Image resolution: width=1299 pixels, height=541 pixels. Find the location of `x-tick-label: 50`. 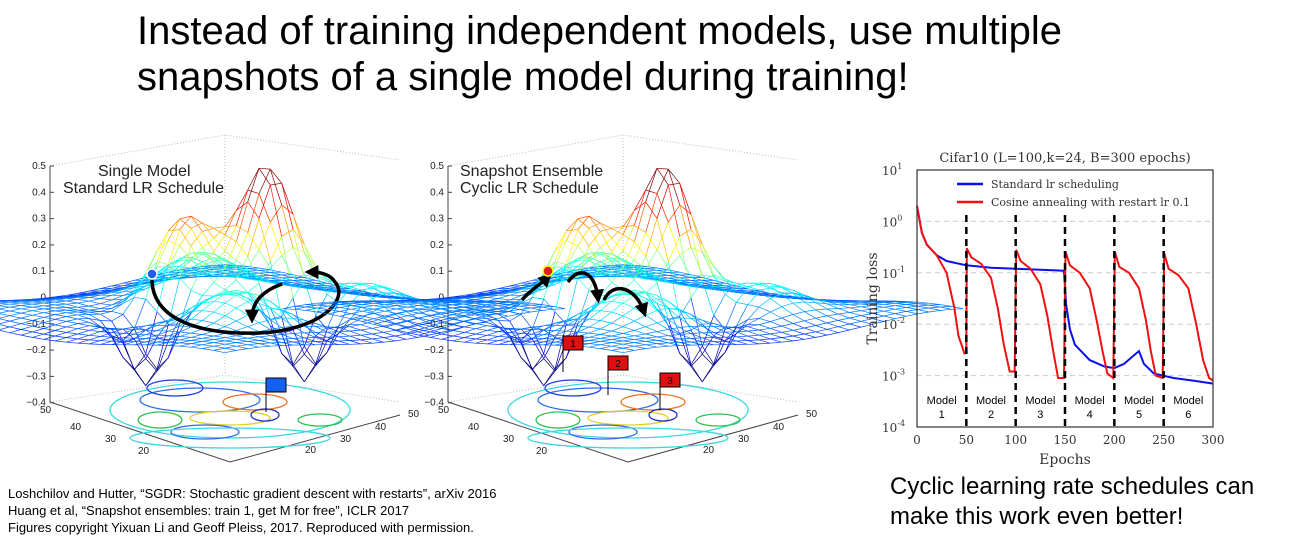

x-tick-label: 50 is located at coordinates (414, 414).